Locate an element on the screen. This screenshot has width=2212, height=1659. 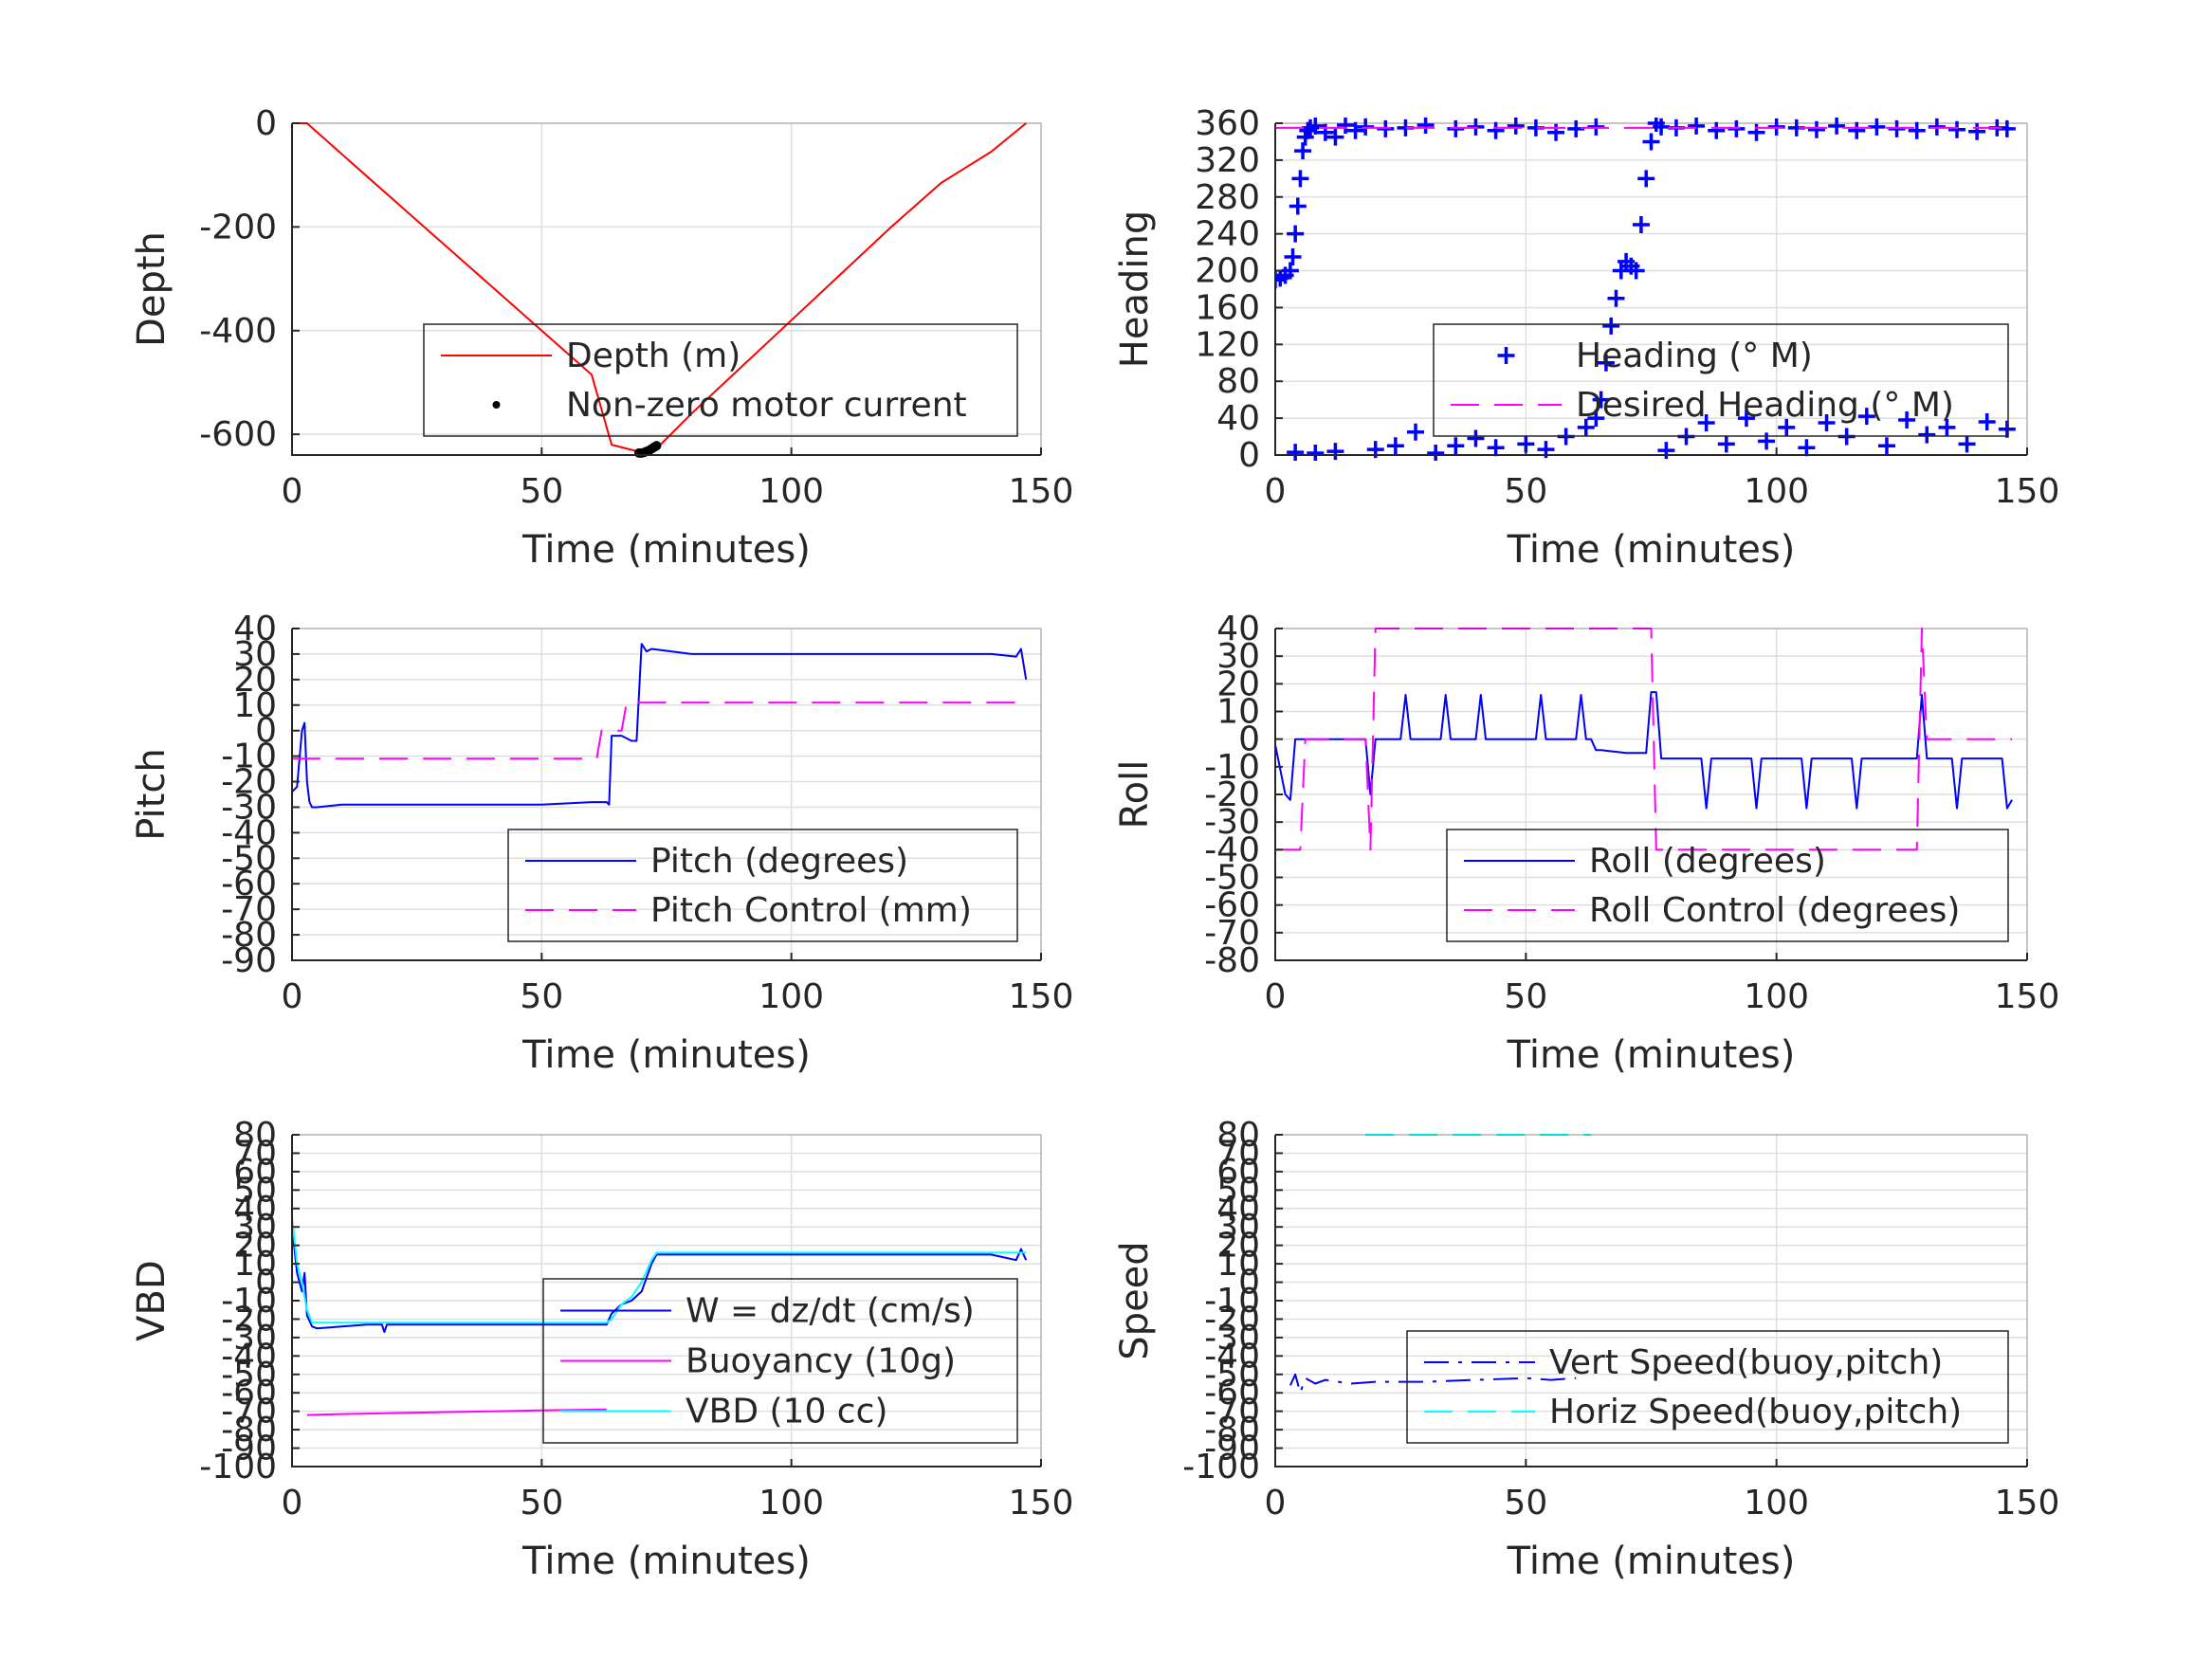
legend-label: VBD (10 cc) is located at coordinates (786, 1412).